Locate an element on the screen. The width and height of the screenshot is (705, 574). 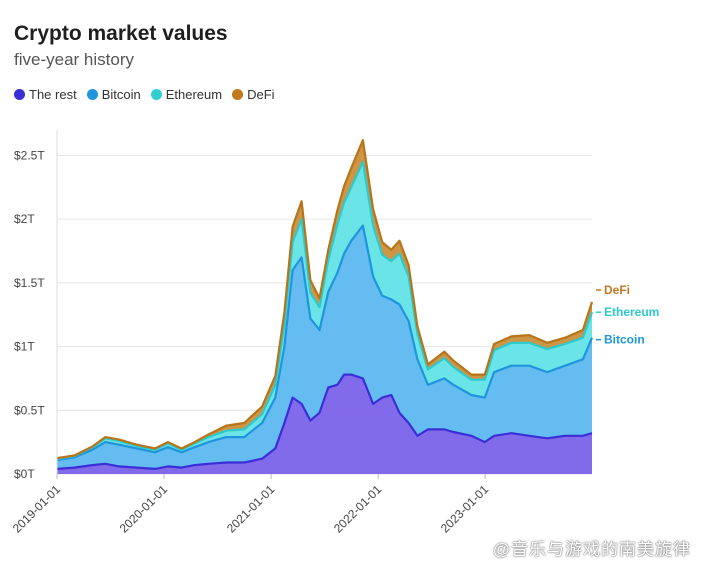
watermark: @音乐与游戏的南美旋律 is located at coordinates (591, 549).